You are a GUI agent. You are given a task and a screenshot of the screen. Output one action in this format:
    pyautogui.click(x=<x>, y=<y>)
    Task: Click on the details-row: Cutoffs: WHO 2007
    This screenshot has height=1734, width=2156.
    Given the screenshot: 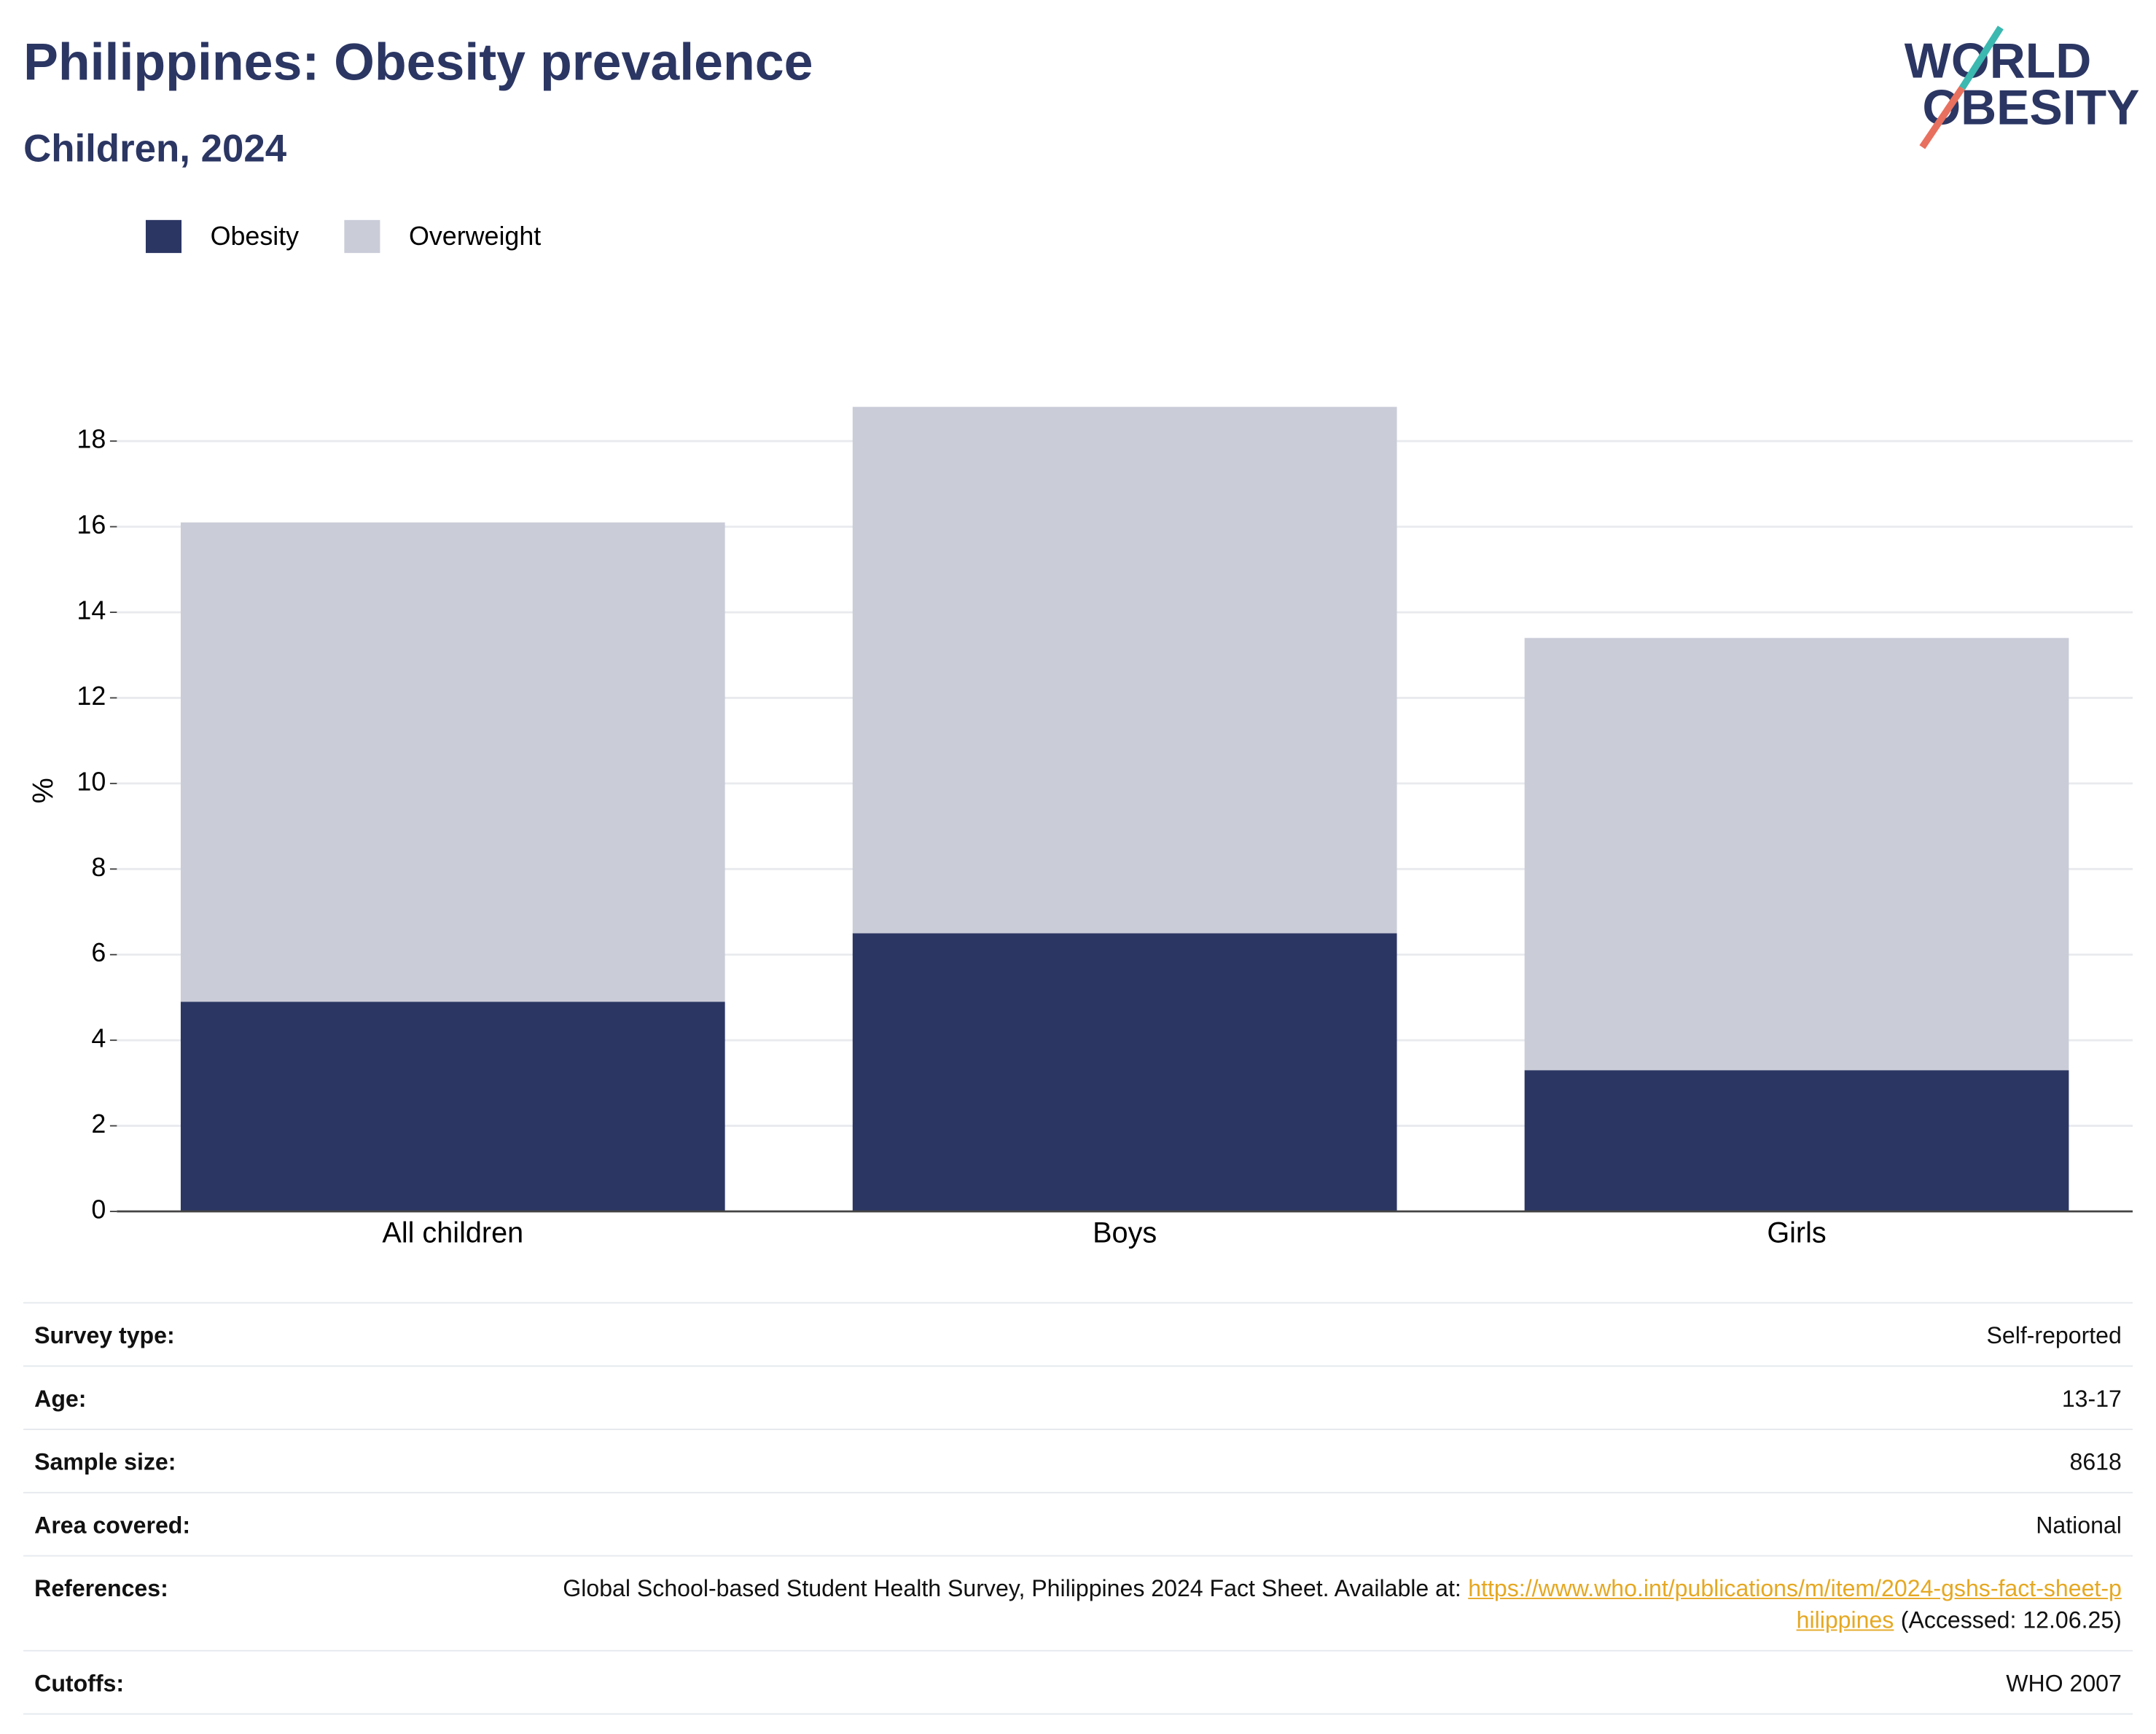 What is the action you would take?
    pyautogui.click(x=1078, y=1682)
    